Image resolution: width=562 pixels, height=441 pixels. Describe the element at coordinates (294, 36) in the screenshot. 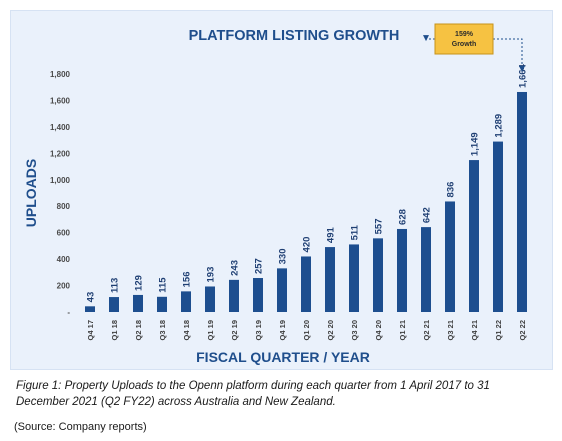

I see `chart-title: PLATFORM LISTING GROWTH` at that location.